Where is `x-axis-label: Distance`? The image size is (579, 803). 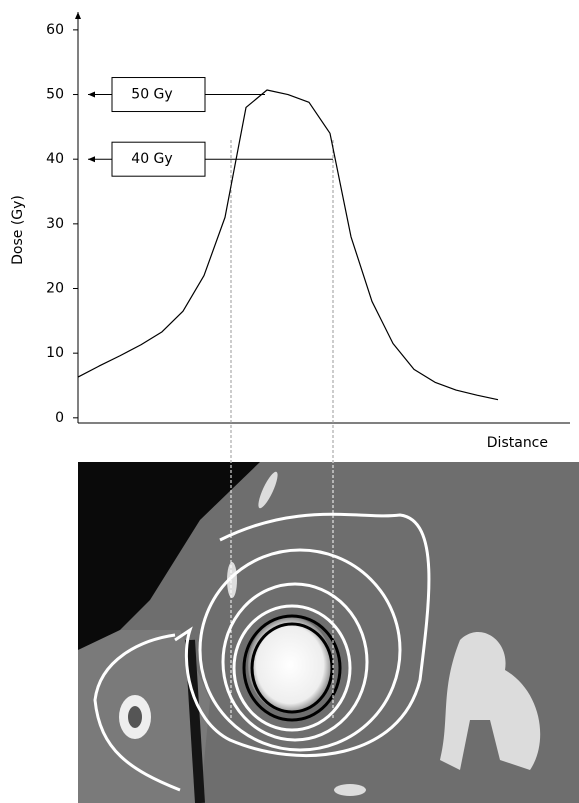
x-axis-label: Distance is located at coordinates (517, 443).